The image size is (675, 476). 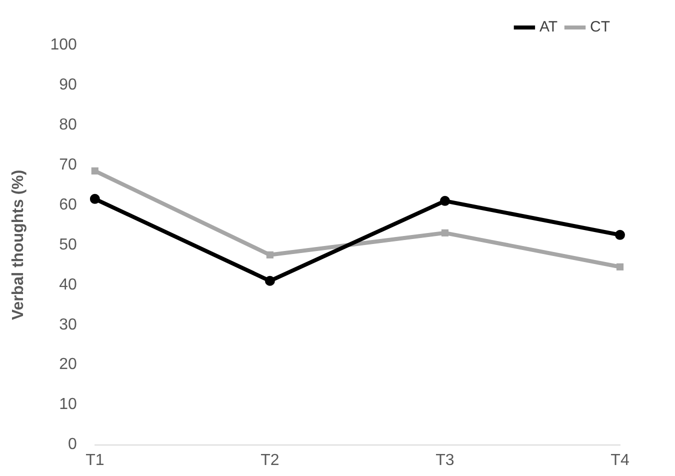 What do you see at coordinates (68, 85) in the screenshot?
I see `y-tick-label: 90` at bounding box center [68, 85].